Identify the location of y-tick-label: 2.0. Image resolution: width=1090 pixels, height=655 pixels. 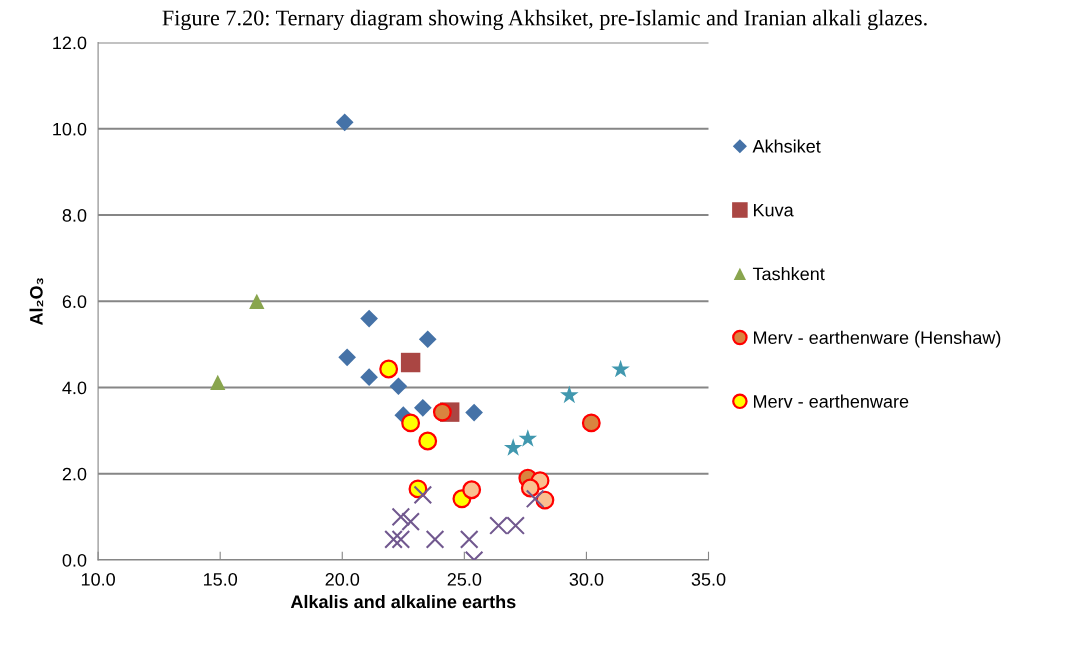
(74, 474).